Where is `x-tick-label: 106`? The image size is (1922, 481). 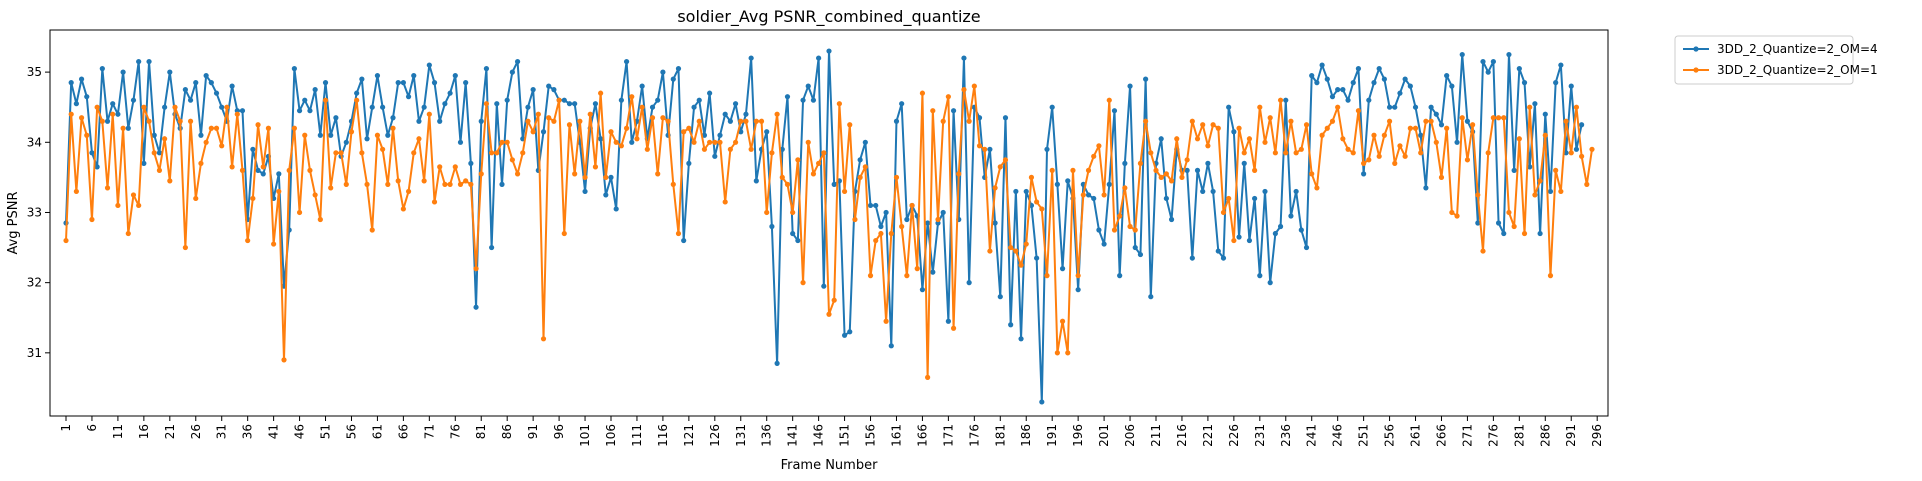
x-tick-label: 106 is located at coordinates (611, 435).